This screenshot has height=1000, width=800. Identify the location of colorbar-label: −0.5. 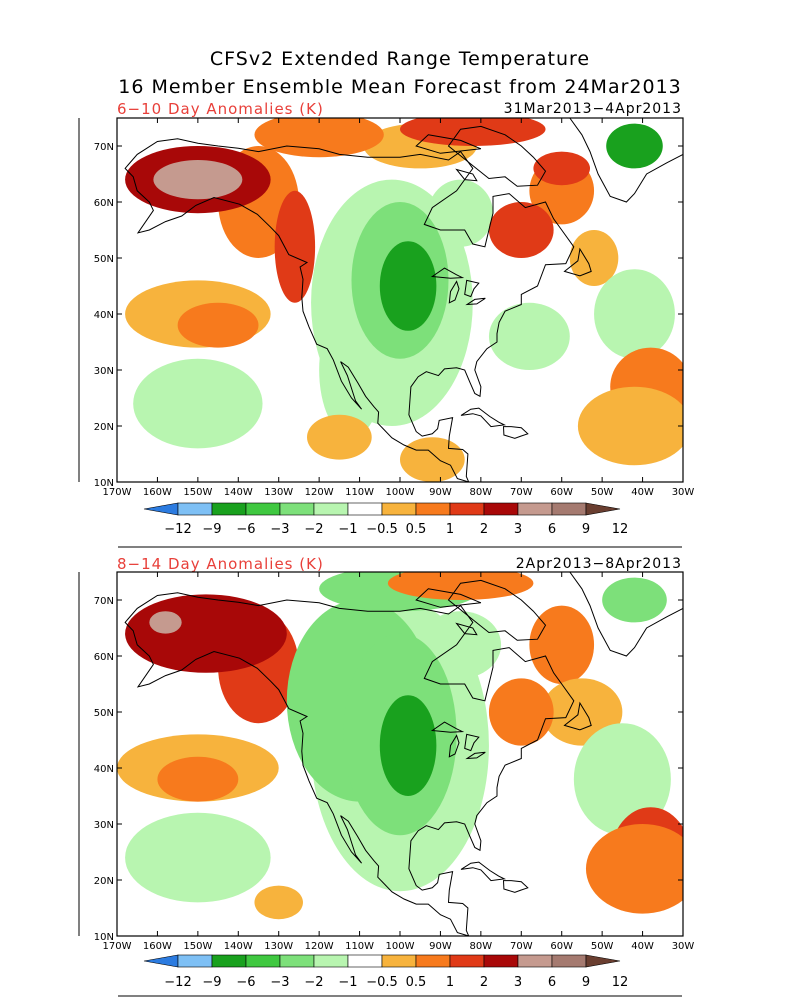
(382, 982).